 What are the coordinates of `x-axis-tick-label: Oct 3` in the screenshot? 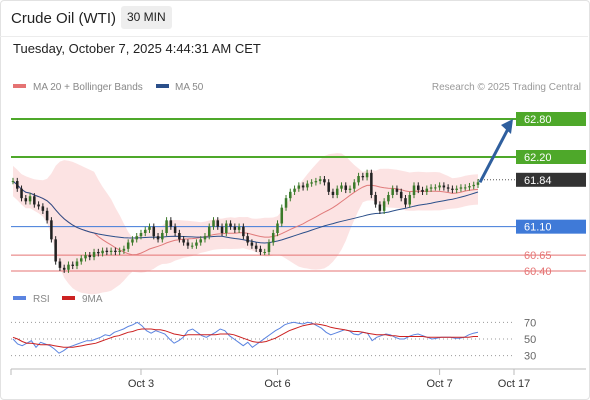 It's located at (141, 384).